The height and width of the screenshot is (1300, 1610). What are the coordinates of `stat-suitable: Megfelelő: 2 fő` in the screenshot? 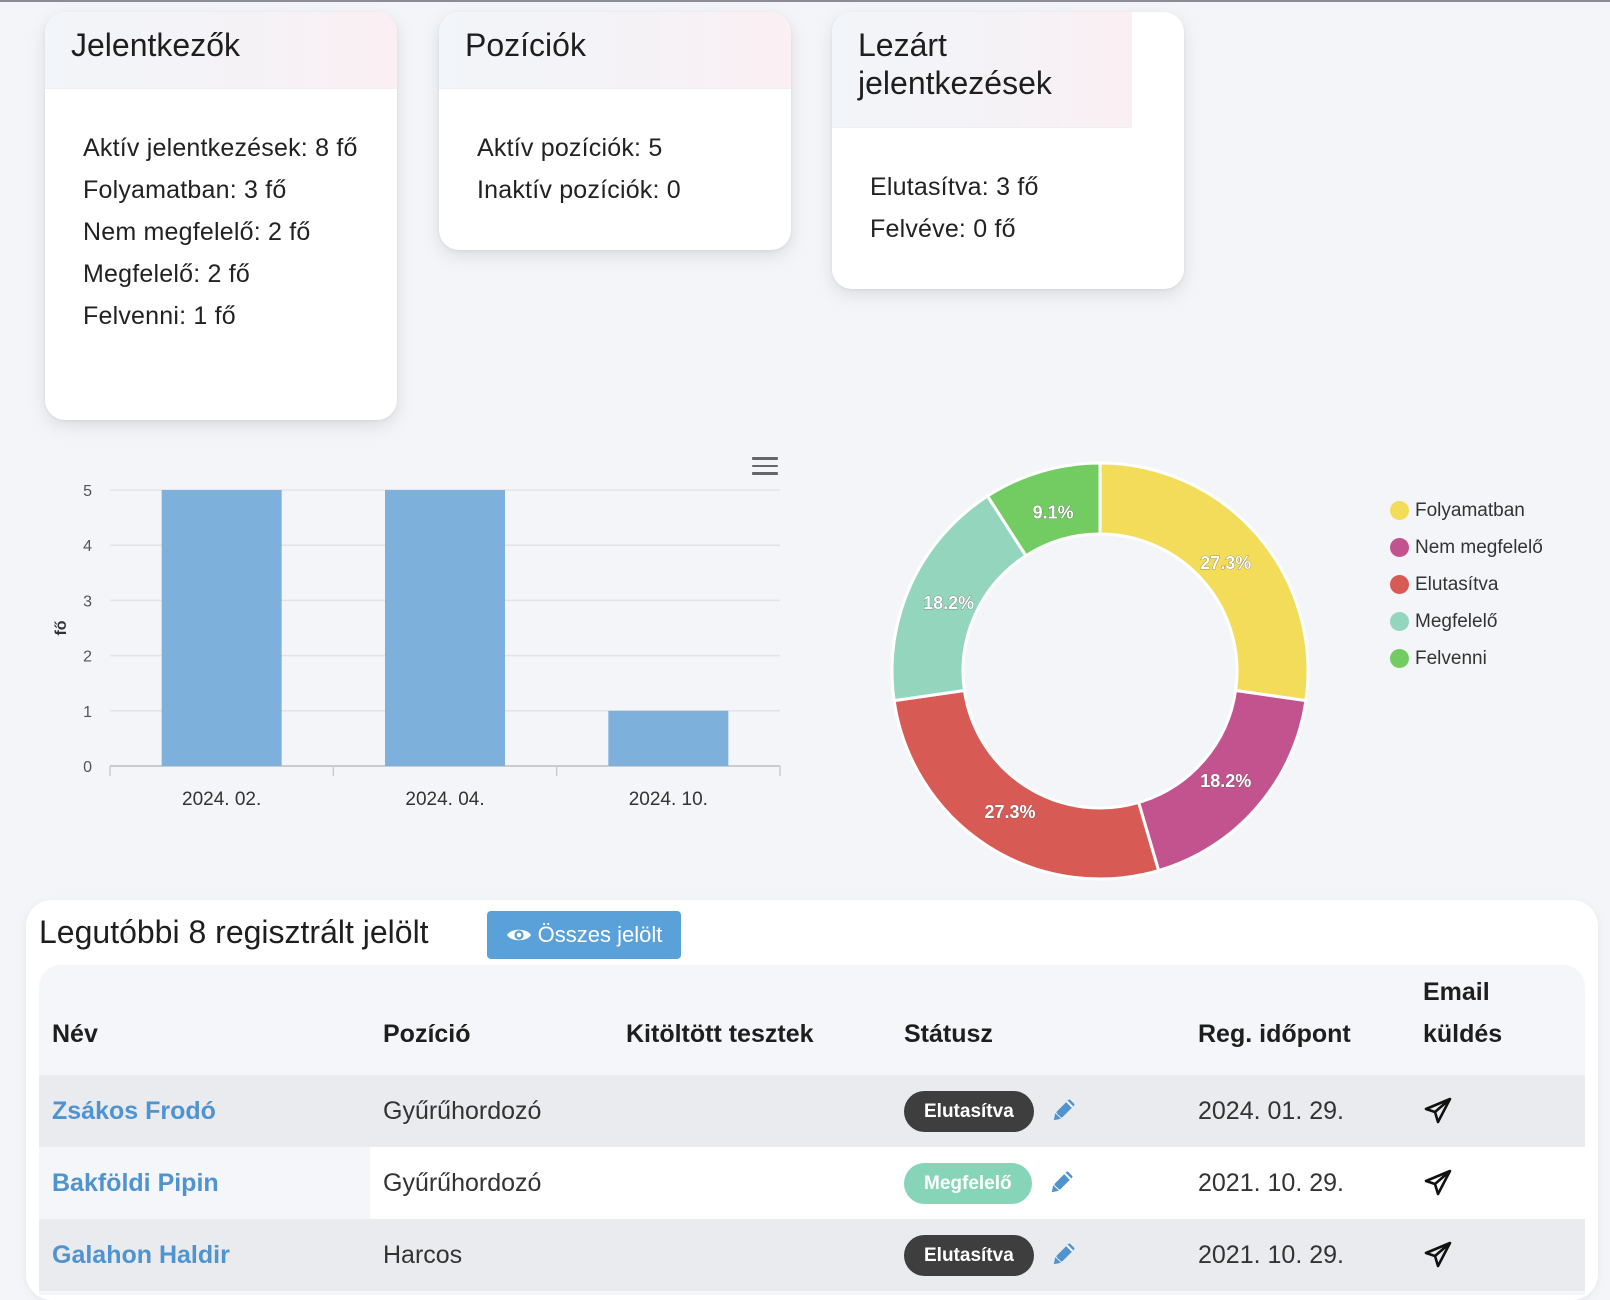 It's located at (166, 274).